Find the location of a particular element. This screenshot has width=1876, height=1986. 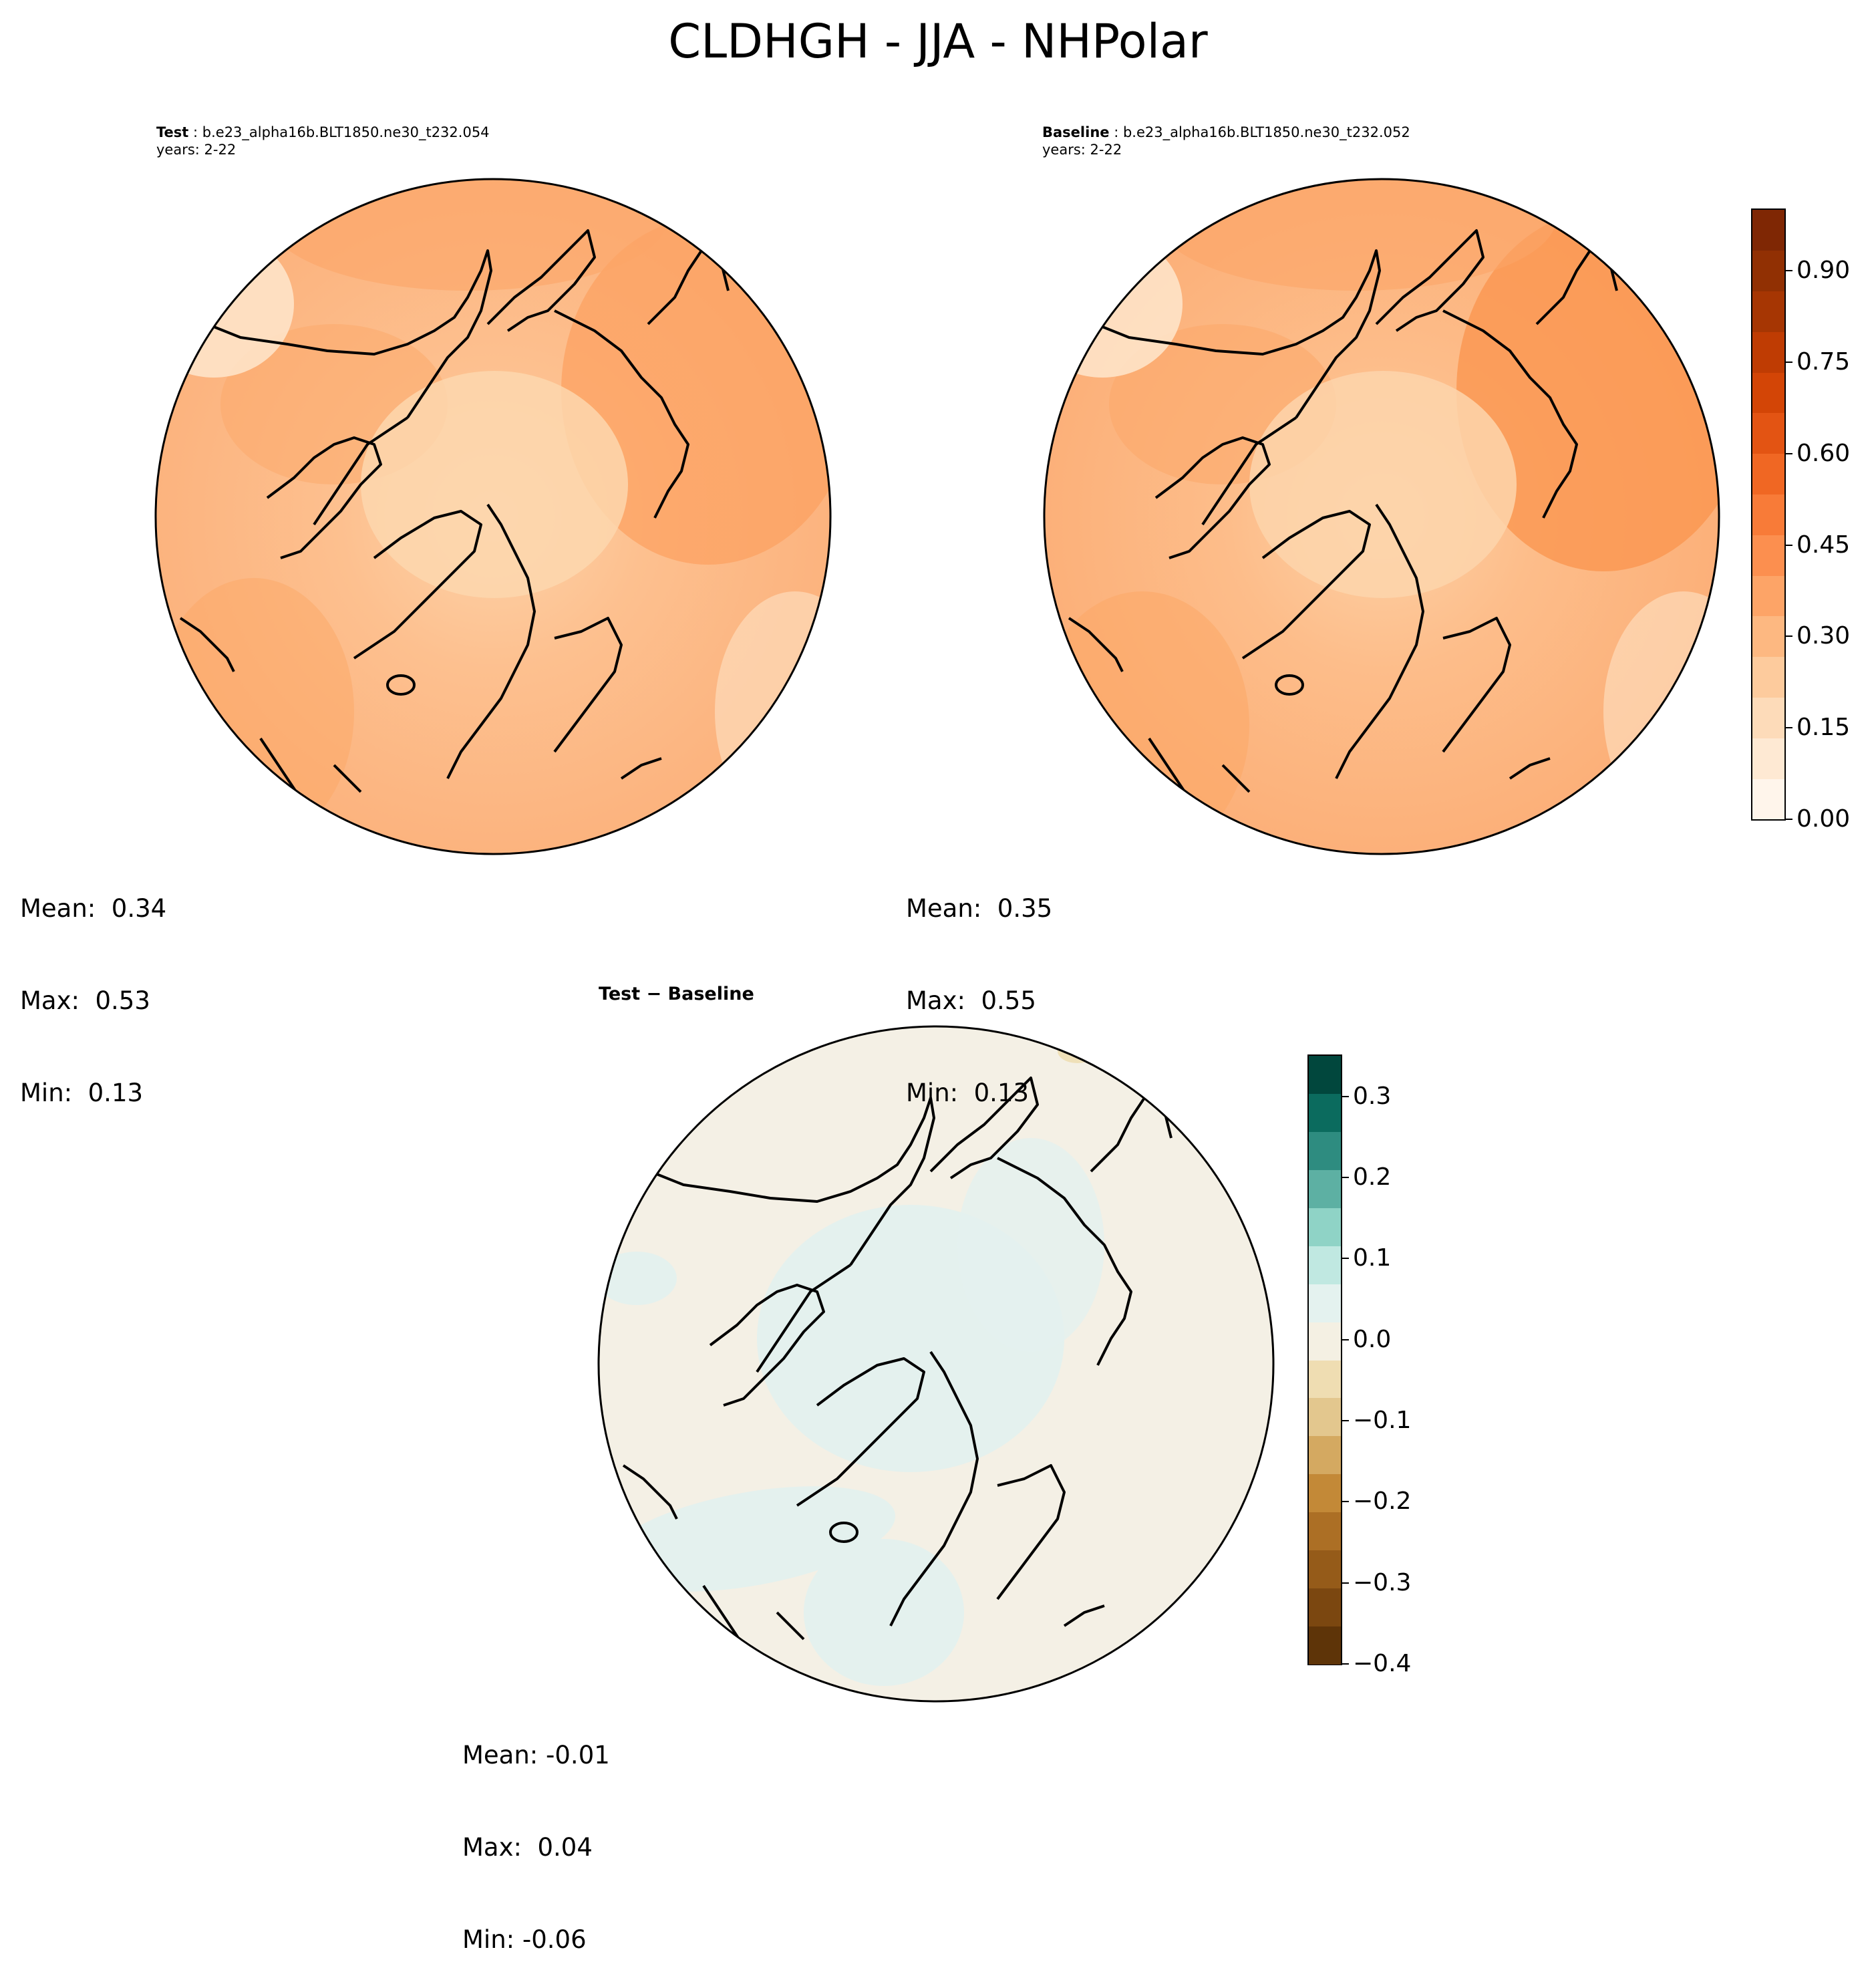

main-colorbar is located at coordinates (1768, 514).